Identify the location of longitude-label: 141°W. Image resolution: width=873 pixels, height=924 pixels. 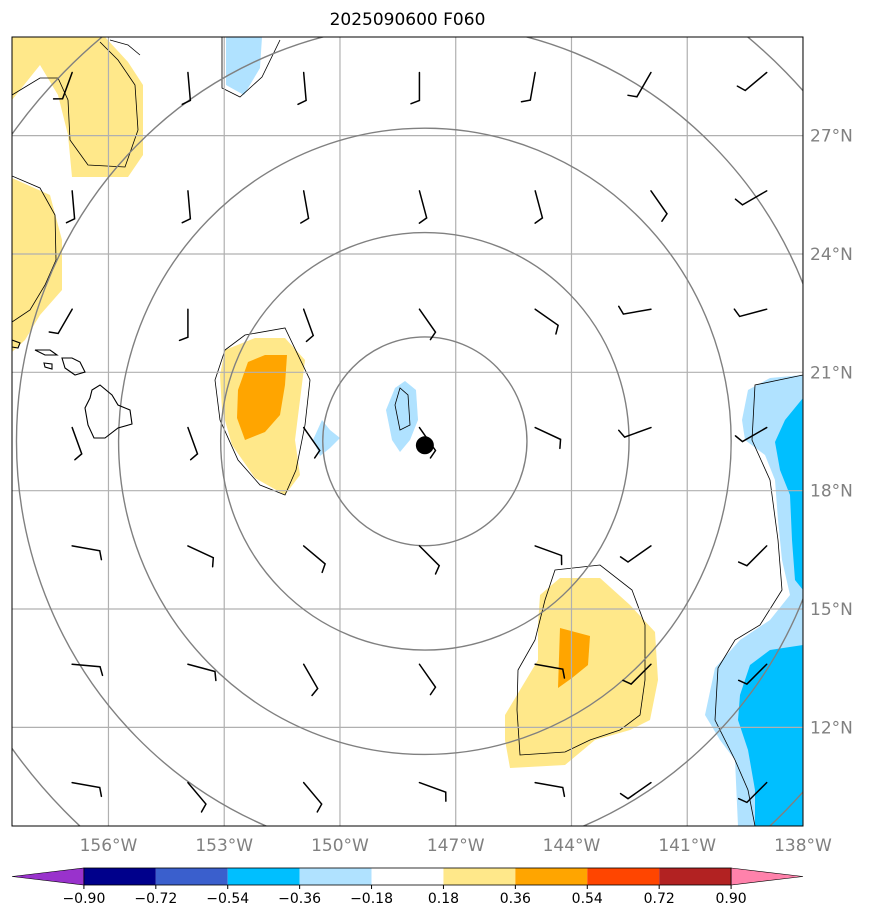
(687, 846).